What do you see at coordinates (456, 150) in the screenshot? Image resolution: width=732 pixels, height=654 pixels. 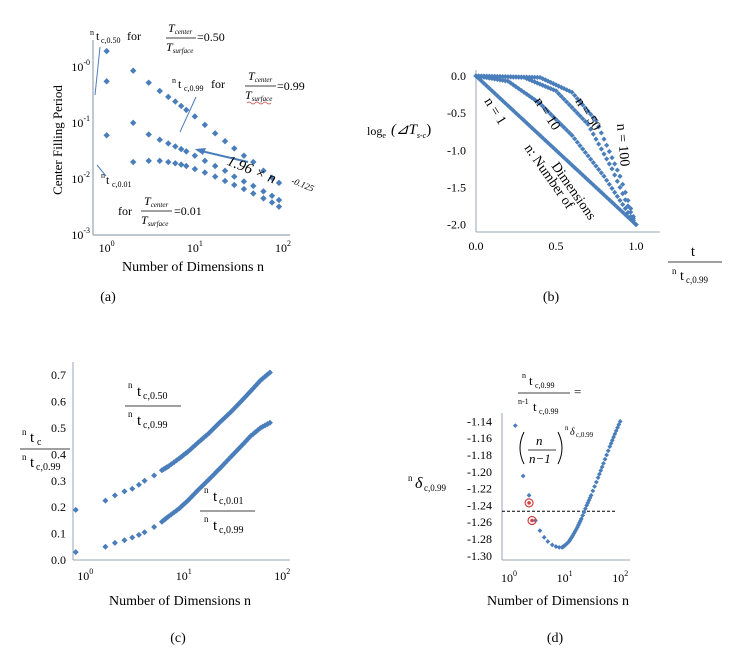 I see `panel-b-y-ticks: 0.0 -0.5 -1.0 -1.5 -2.0` at bounding box center [456, 150].